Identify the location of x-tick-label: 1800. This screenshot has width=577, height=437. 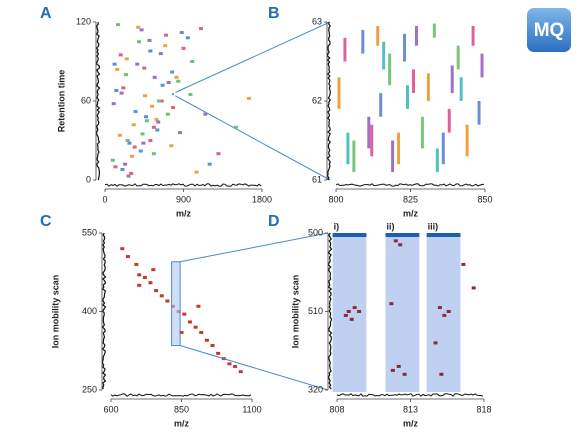
(262, 199).